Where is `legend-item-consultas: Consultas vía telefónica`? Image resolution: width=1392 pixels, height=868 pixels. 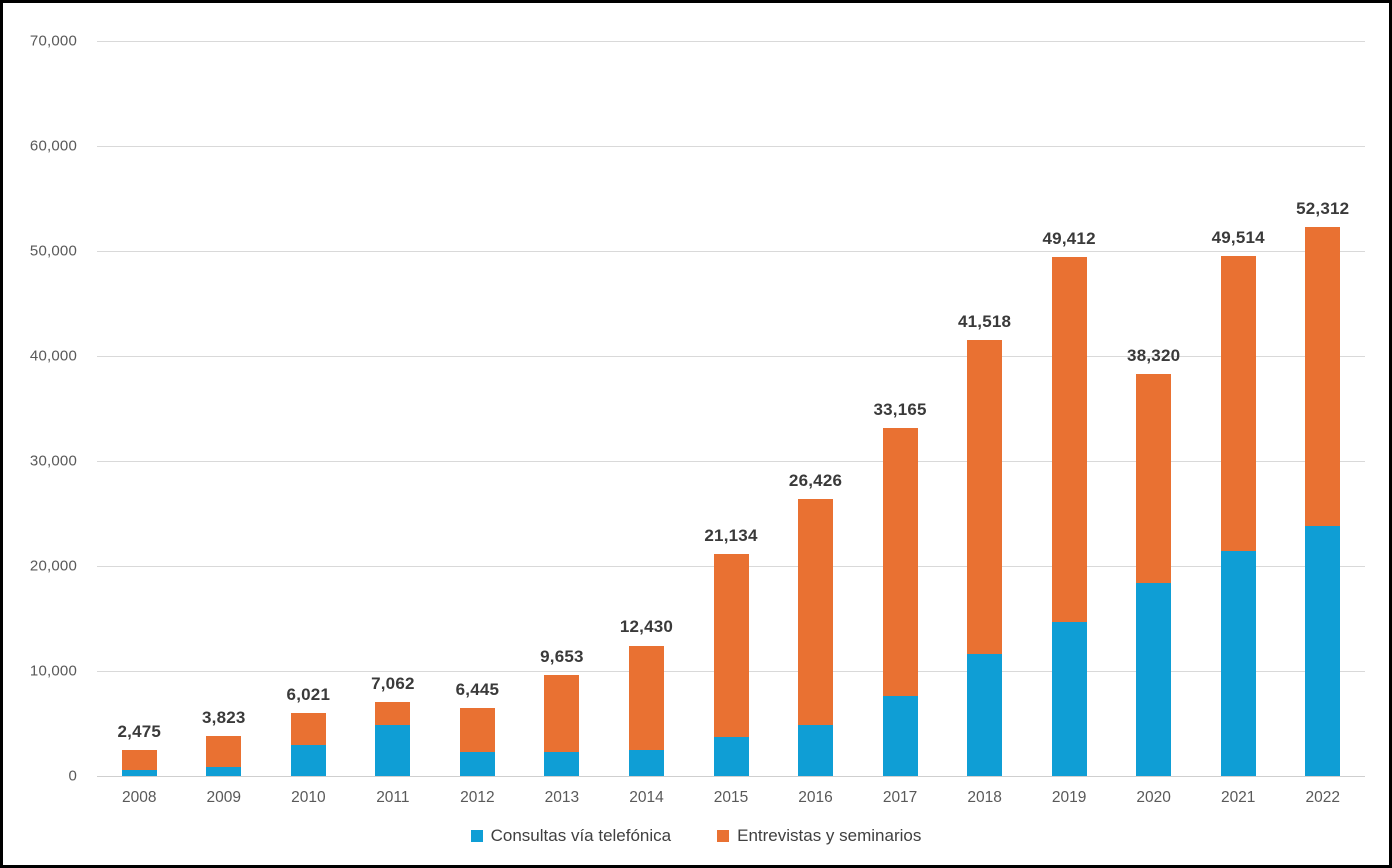
legend-item-consultas: Consultas vía telefónica is located at coordinates (571, 836).